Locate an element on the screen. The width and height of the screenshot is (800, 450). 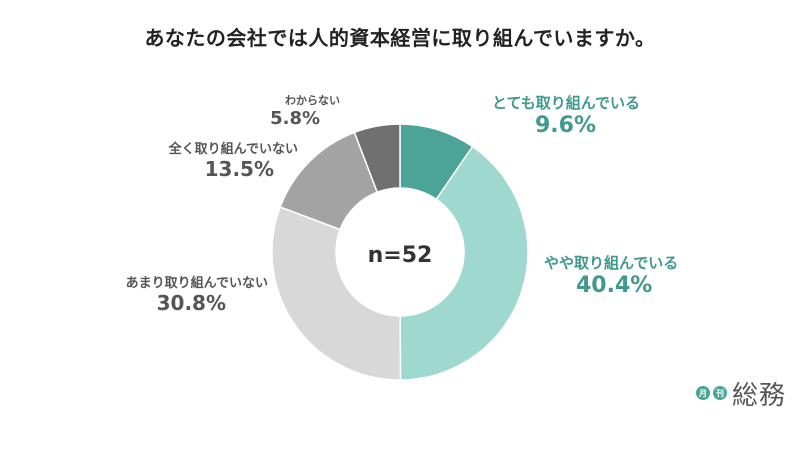
gekkan-soumu-logo: 月 刊 総務 is located at coordinates (741, 393).